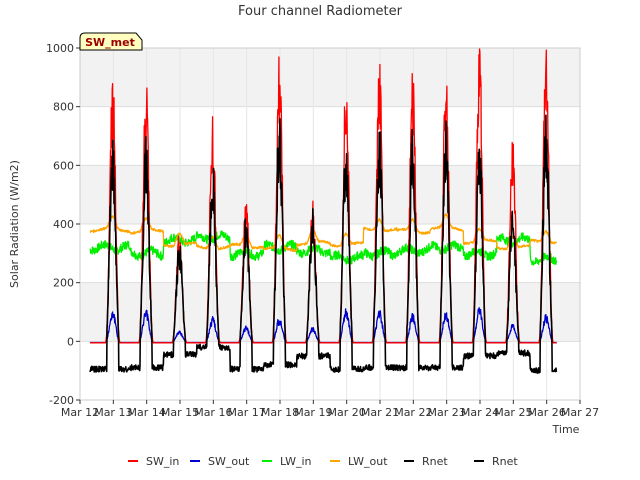 This screenshot has height=480, width=640. I want to click on y-tick-label: -200, so click(61, 400).